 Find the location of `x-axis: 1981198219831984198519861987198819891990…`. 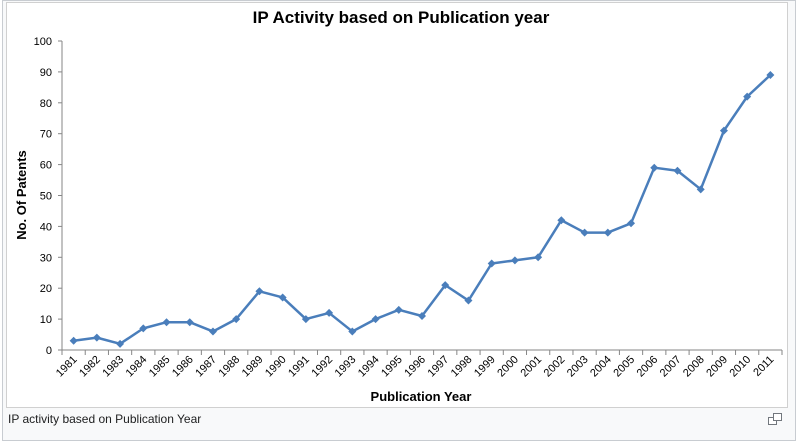

x-axis: 1981198219831984198519861987198819891990… is located at coordinates (418, 364).